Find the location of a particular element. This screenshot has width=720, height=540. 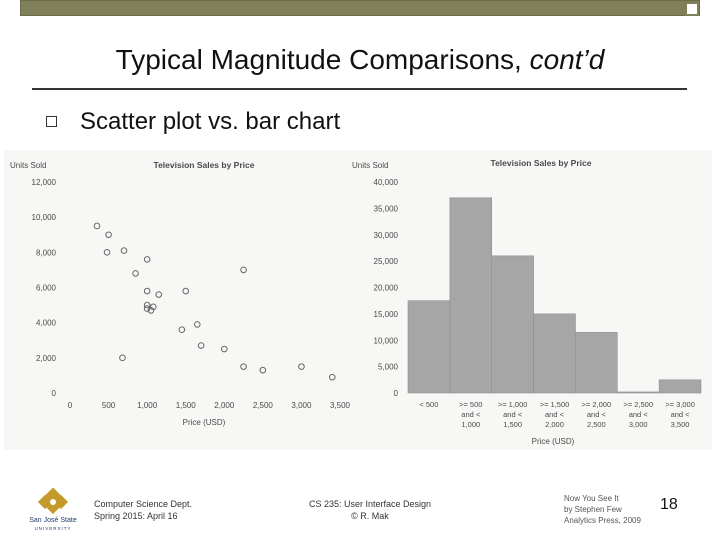

top-decoration-bar is located at coordinates (360, 12).